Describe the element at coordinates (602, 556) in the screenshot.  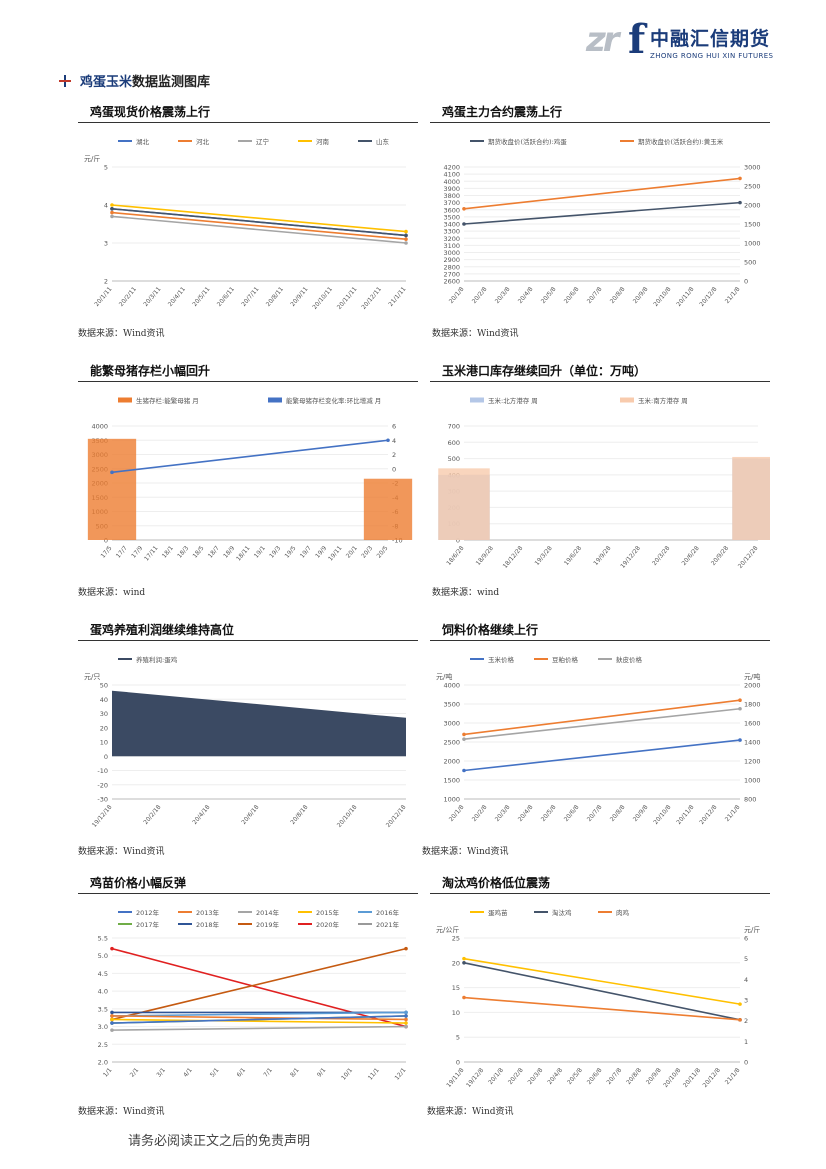
I see `x-tick-label: 19/9/28` at that location.